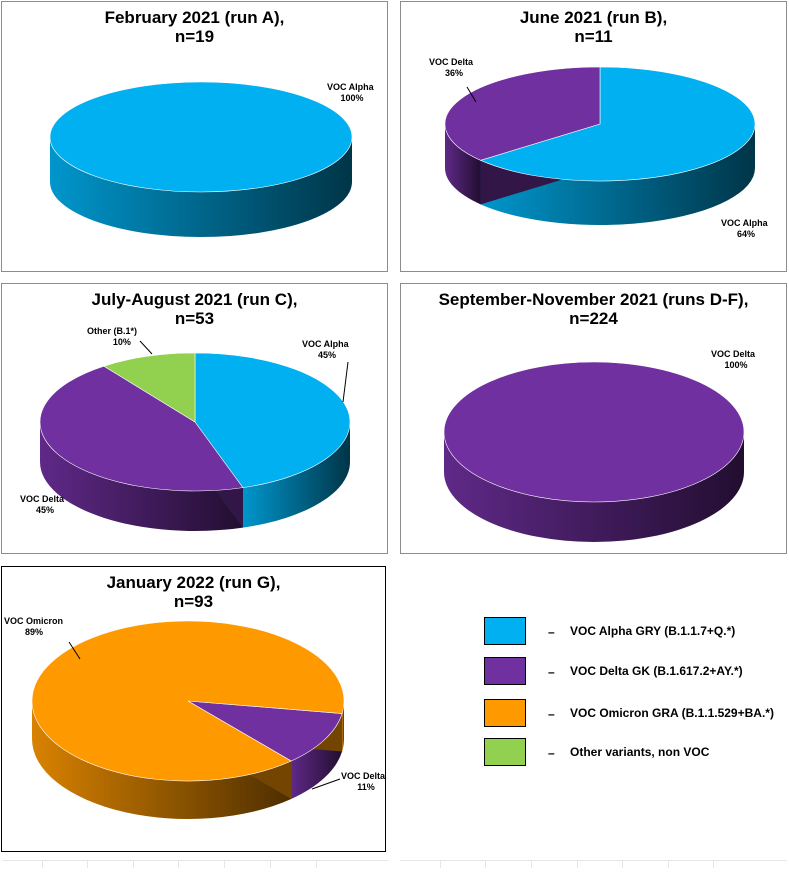  What do you see at coordinates (194, 309) in the screenshot?
I see `chart-title: July-August 2021 (run C), n=53` at bounding box center [194, 309].